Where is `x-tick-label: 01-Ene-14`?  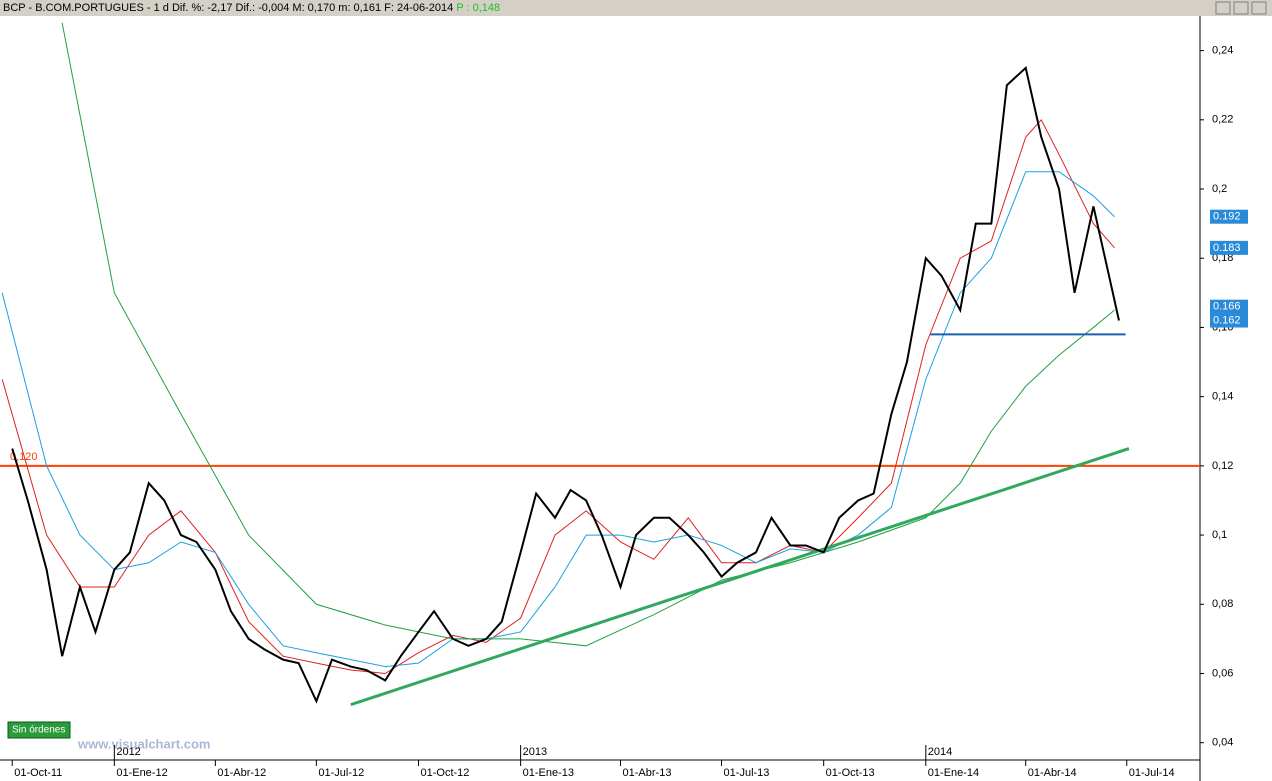 x-tick-label: 01-Ene-14 is located at coordinates (953, 773).